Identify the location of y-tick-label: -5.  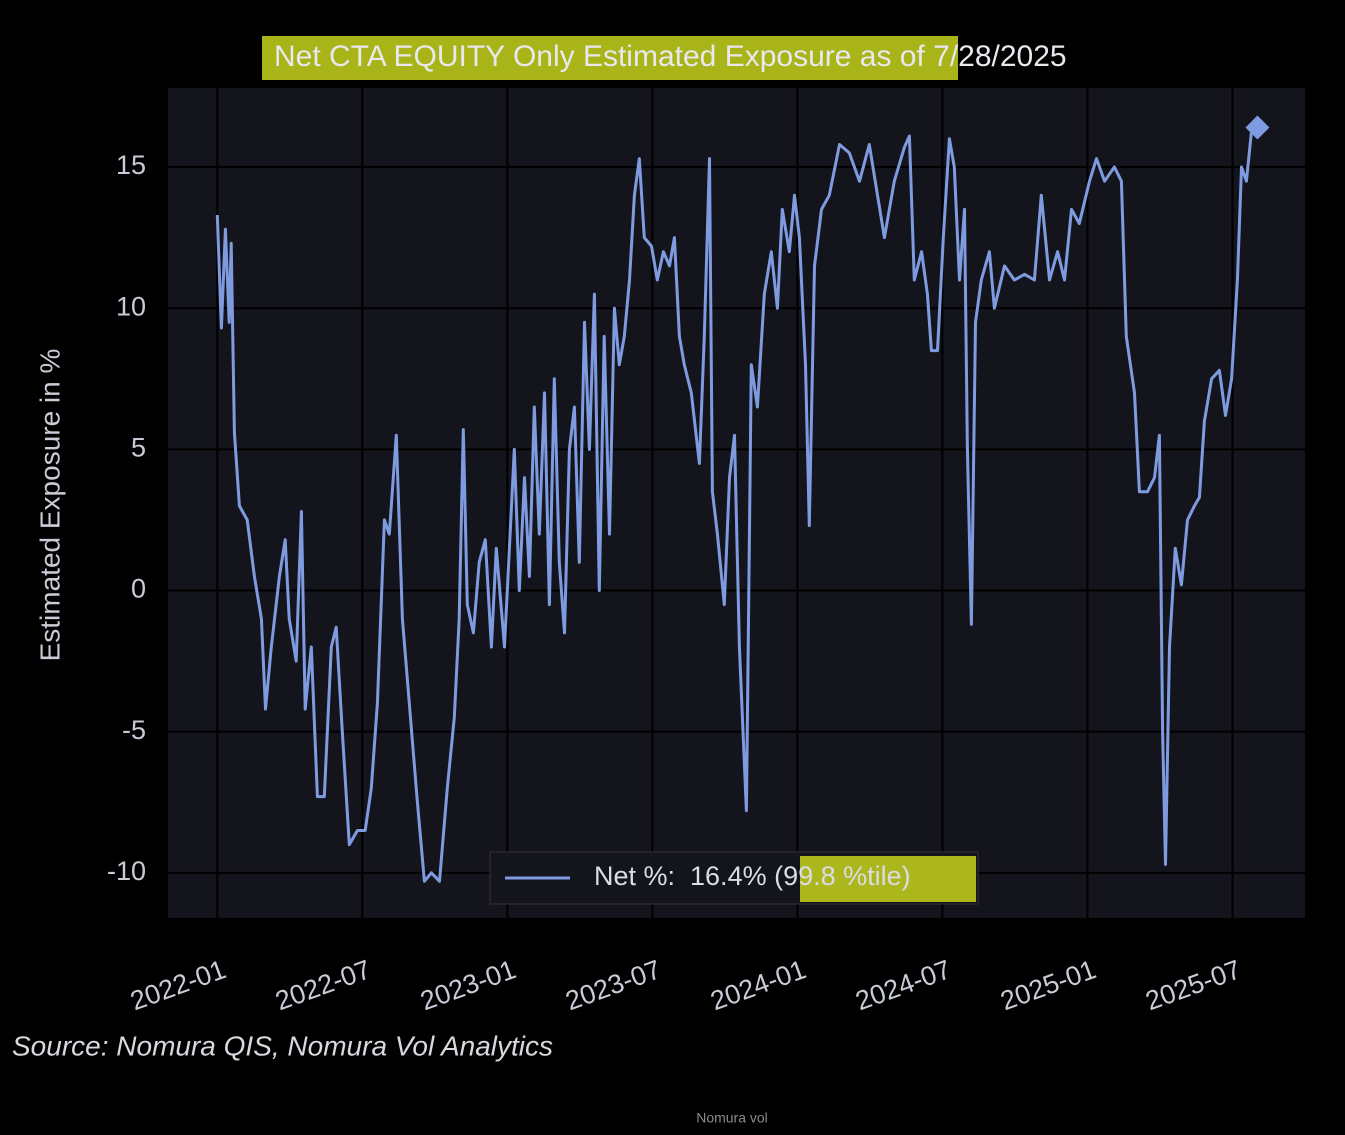
(134, 730).